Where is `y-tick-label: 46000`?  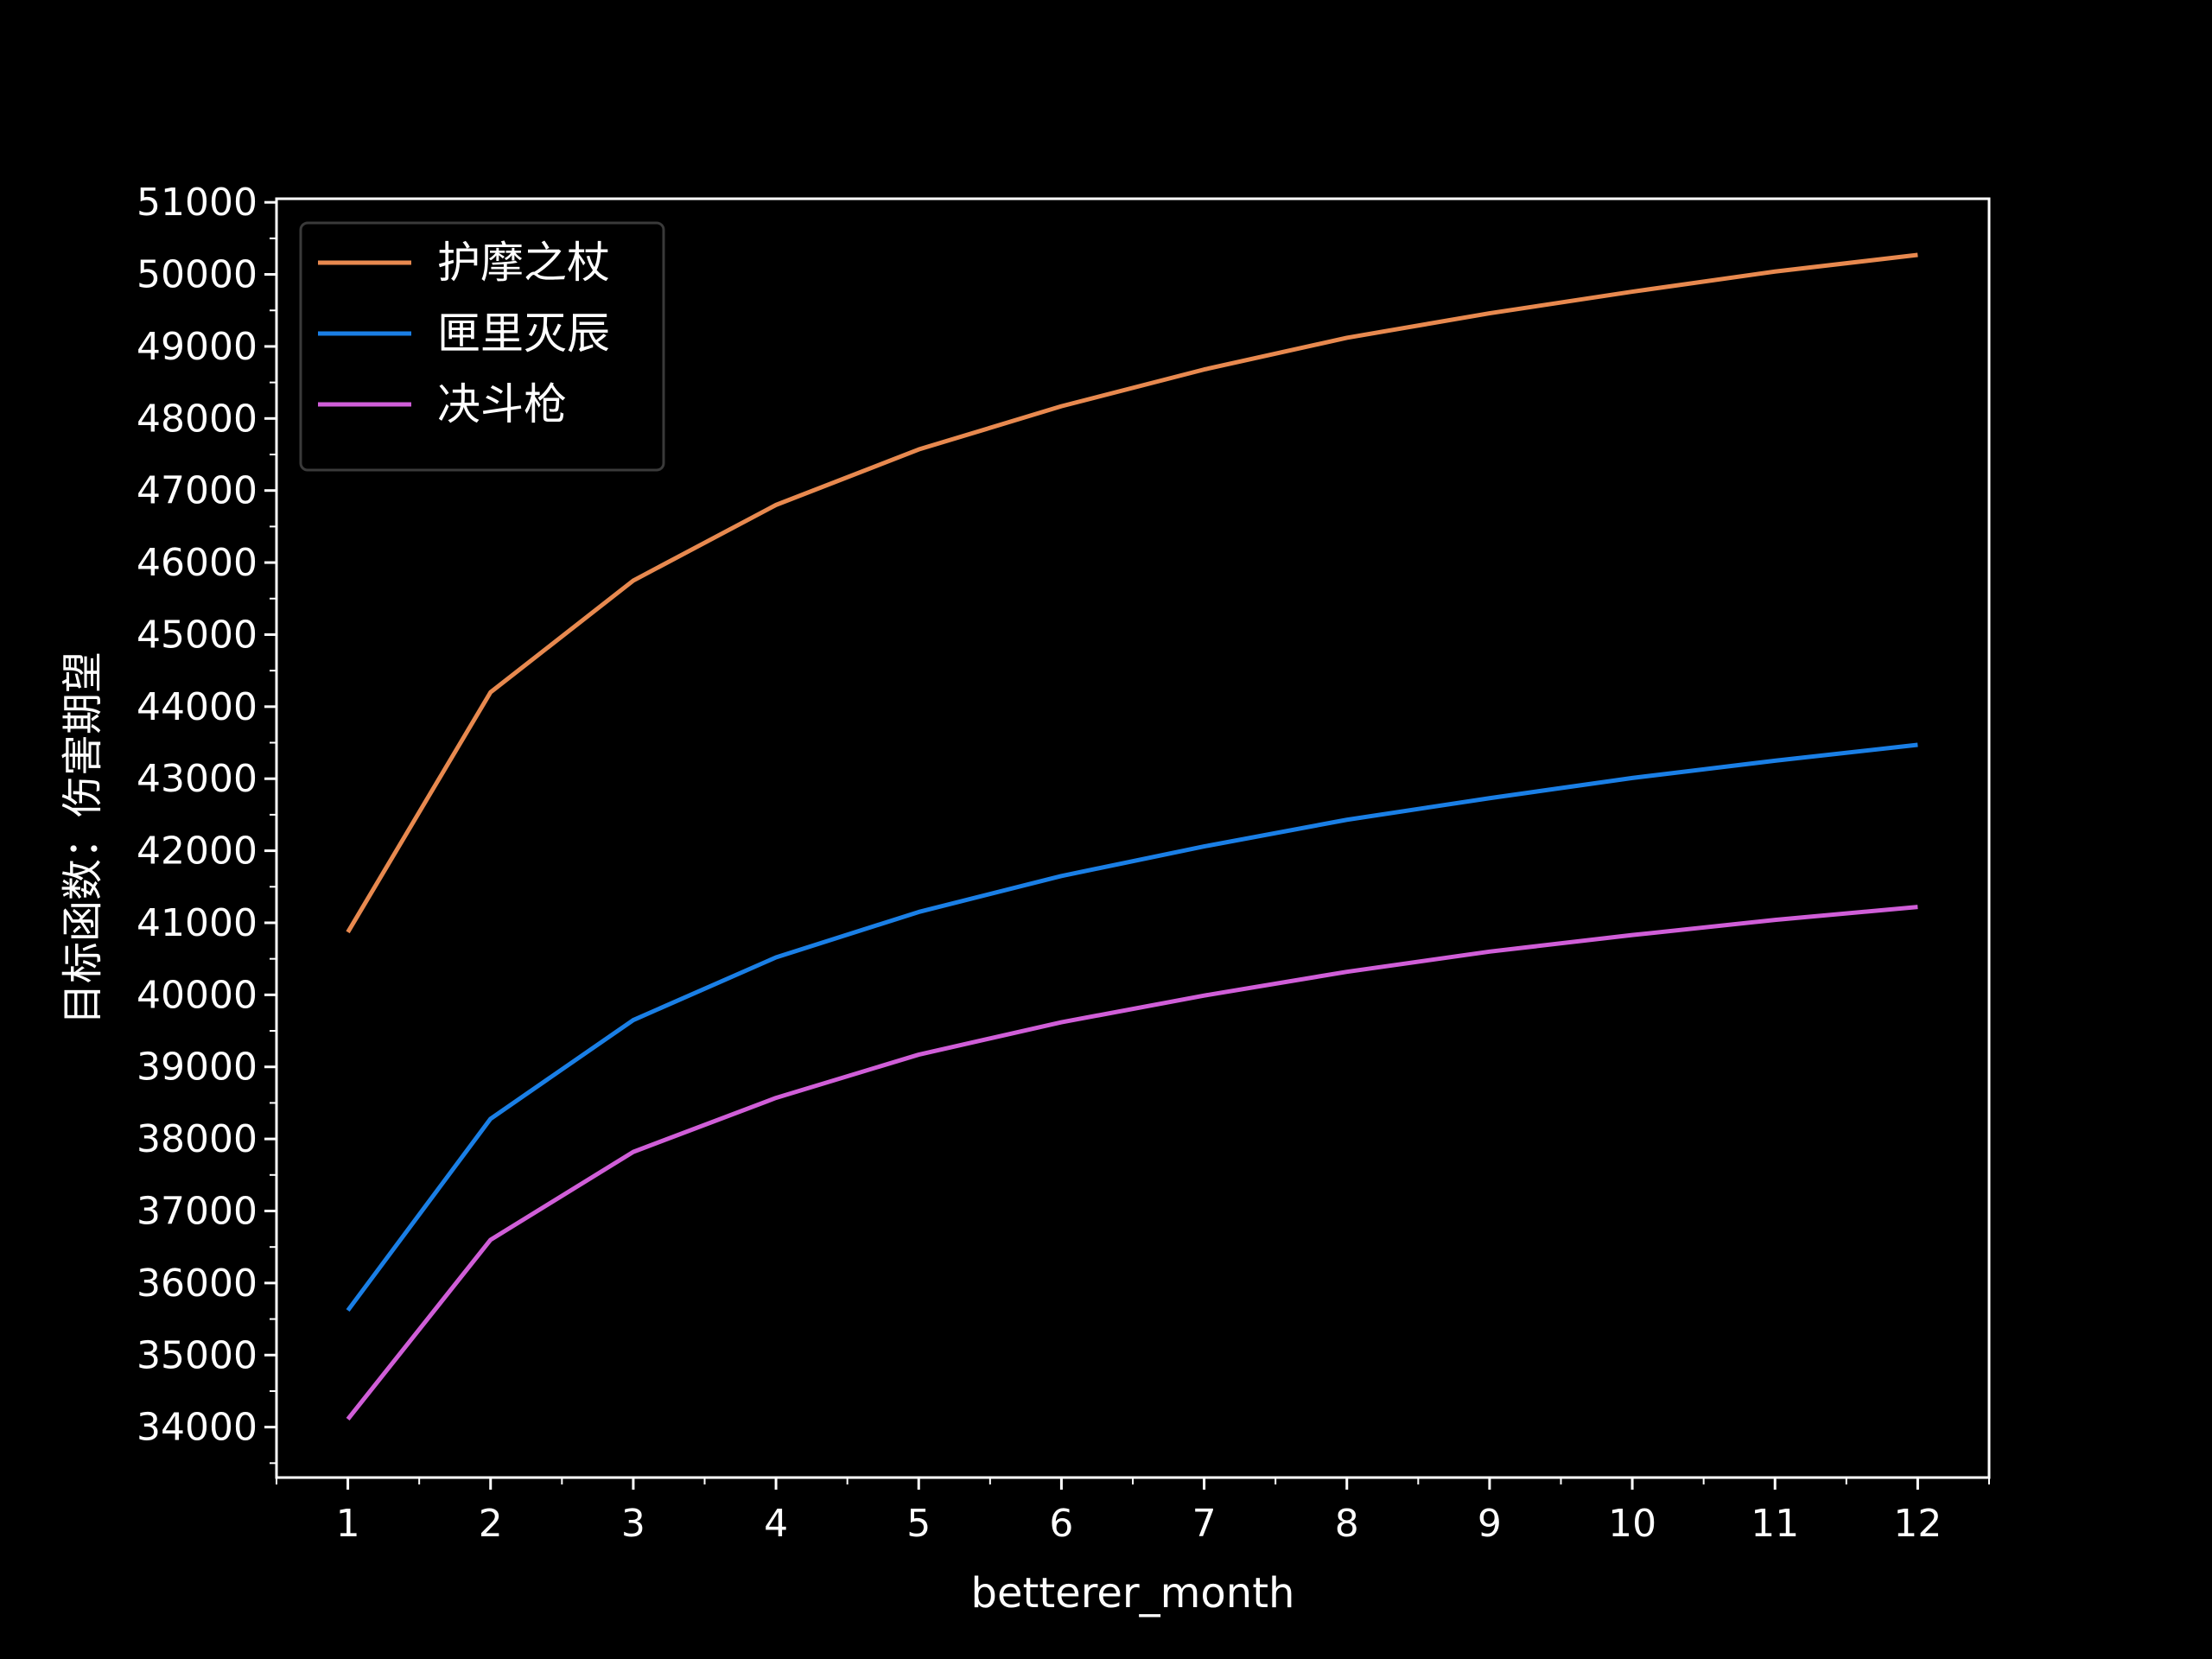 y-tick-label: 46000 is located at coordinates (197, 563).